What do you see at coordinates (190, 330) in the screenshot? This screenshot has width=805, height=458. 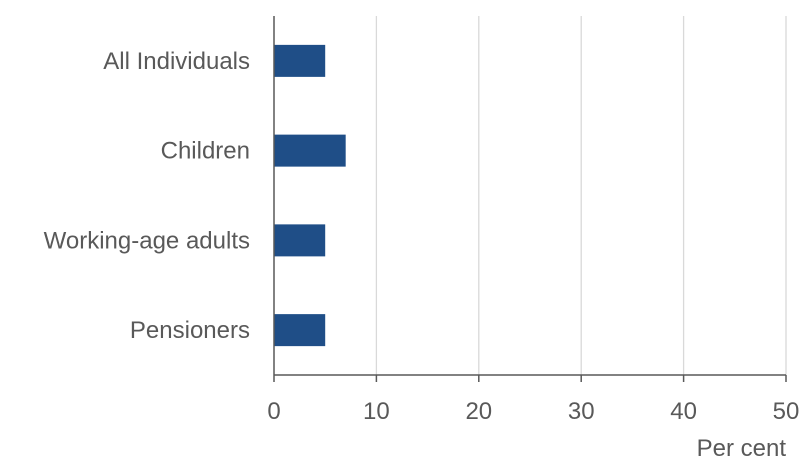 I see `category-label: Pensioners` at bounding box center [190, 330].